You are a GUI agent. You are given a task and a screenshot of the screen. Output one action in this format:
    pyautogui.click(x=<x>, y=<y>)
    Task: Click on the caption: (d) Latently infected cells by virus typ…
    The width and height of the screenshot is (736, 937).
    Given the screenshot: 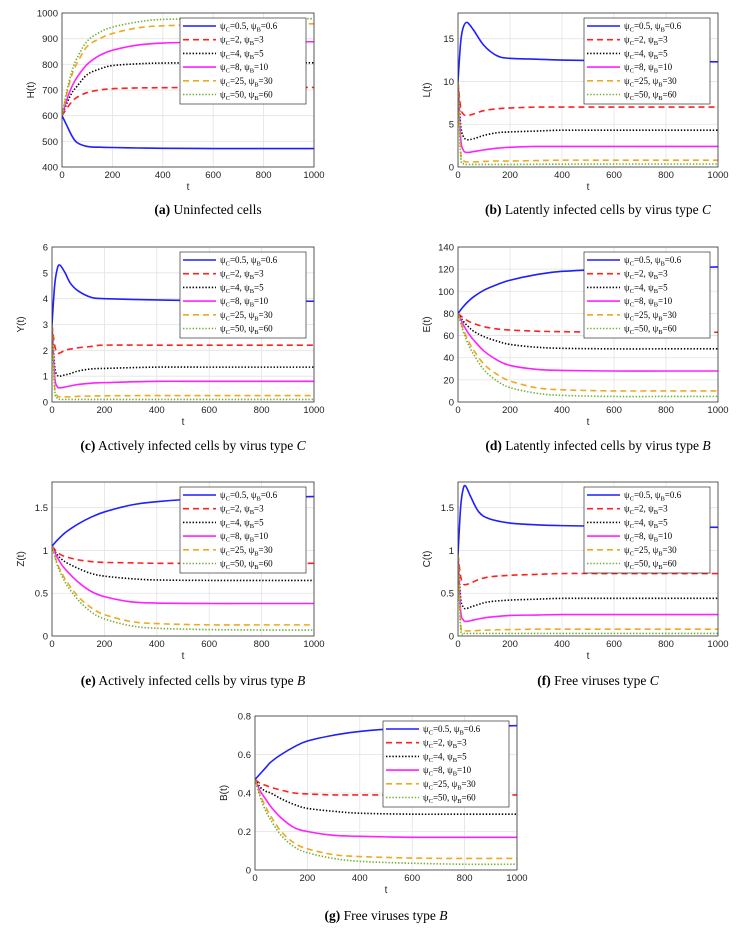 What is the action you would take?
    pyautogui.click(x=597, y=445)
    